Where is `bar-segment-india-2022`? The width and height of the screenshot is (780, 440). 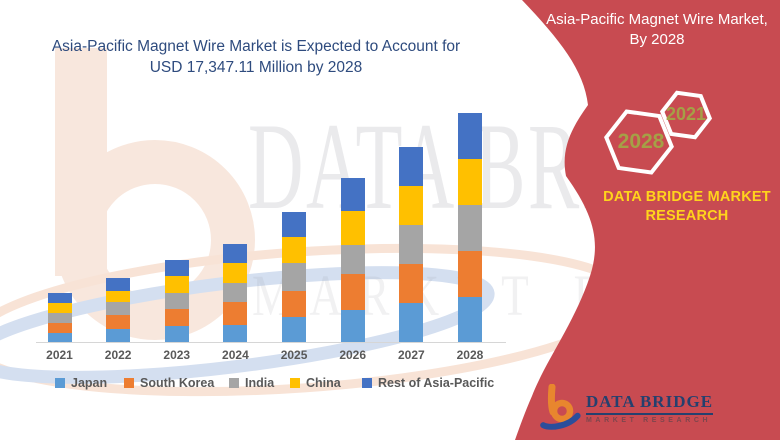 bar-segment-india-2022 is located at coordinates (118, 309).